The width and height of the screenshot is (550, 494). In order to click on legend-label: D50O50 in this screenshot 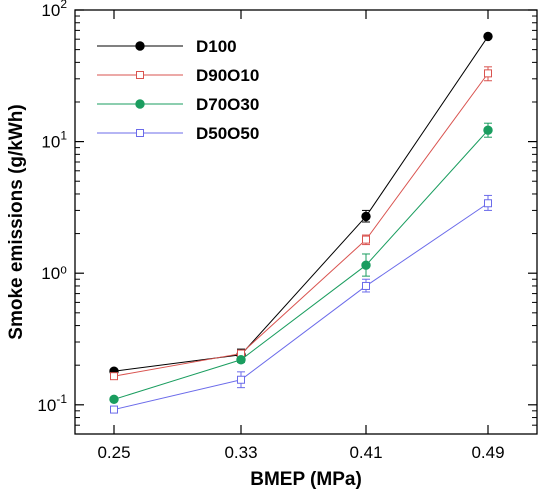, I will do `click(227, 133)`.